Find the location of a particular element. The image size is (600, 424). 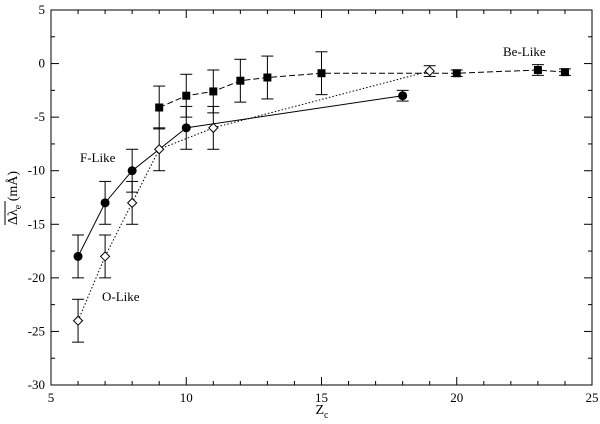

y-tick-label: -10 is located at coordinates (36, 170).